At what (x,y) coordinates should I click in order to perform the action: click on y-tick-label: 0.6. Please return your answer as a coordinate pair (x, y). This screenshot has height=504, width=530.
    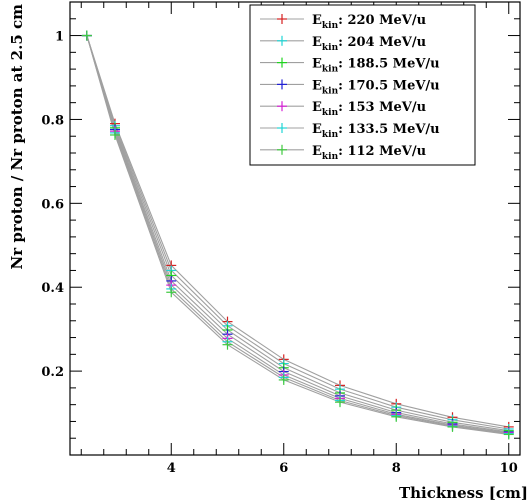
    Looking at the image, I should click on (52, 204).